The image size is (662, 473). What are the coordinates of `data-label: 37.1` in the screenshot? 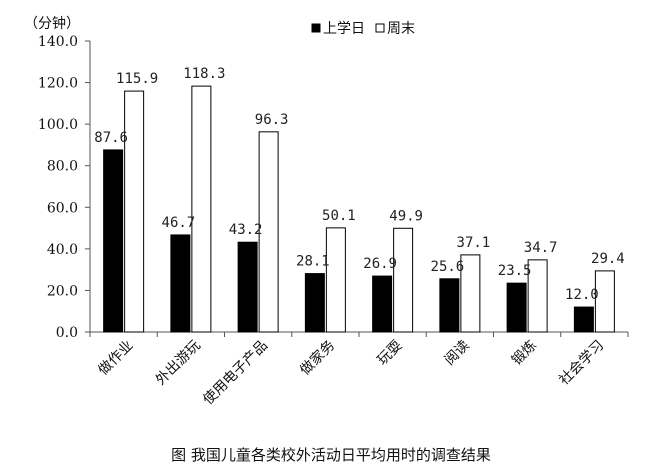 It's located at (474, 243).